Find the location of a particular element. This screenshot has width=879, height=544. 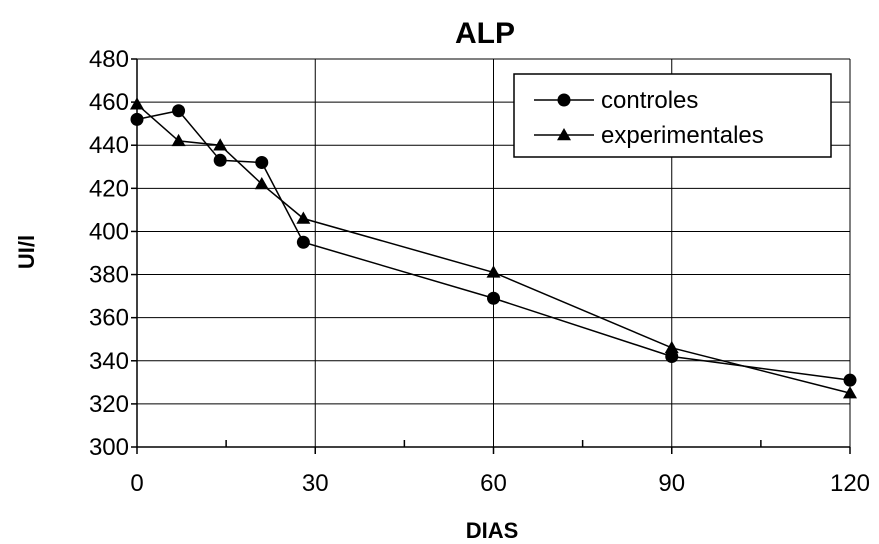

y-tick-label: 440 is located at coordinates (109, 145).